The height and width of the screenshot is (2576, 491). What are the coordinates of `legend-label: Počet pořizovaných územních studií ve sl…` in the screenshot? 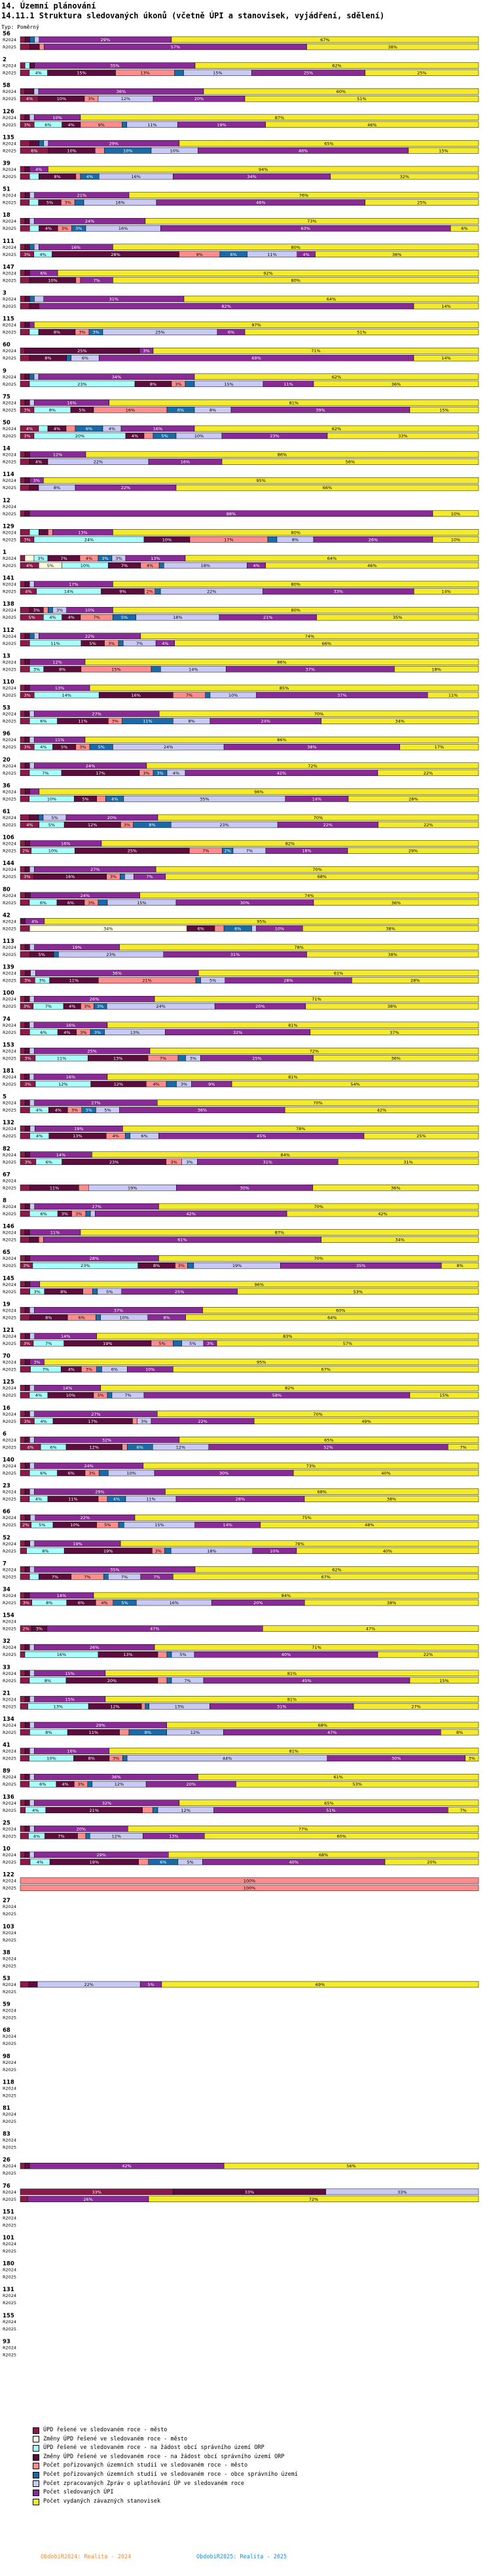 It's located at (170, 2474).